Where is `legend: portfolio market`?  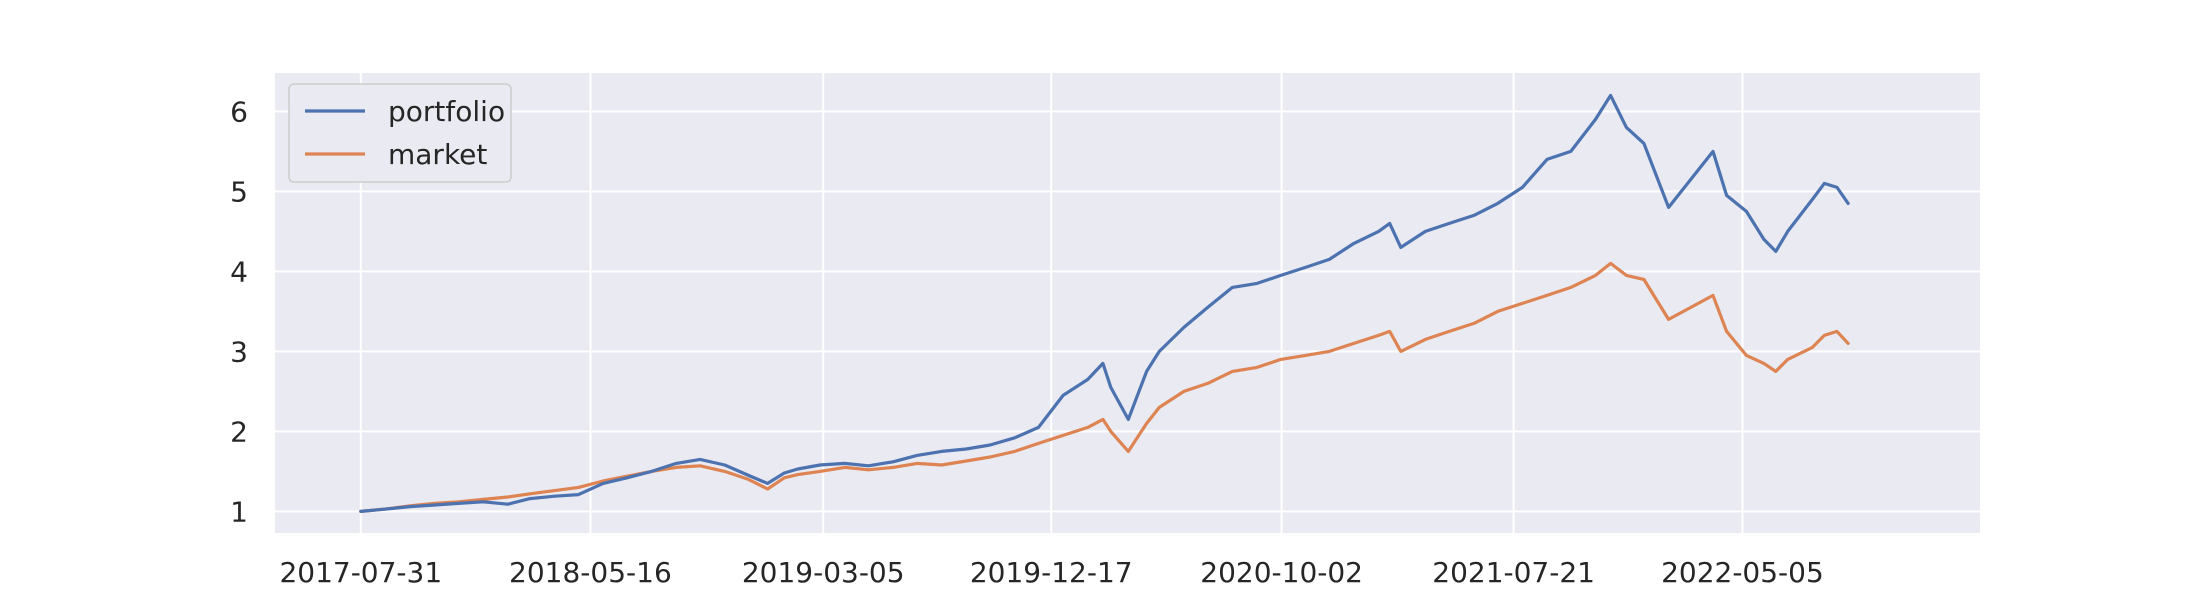
legend: portfolio market is located at coordinates (400, 133).